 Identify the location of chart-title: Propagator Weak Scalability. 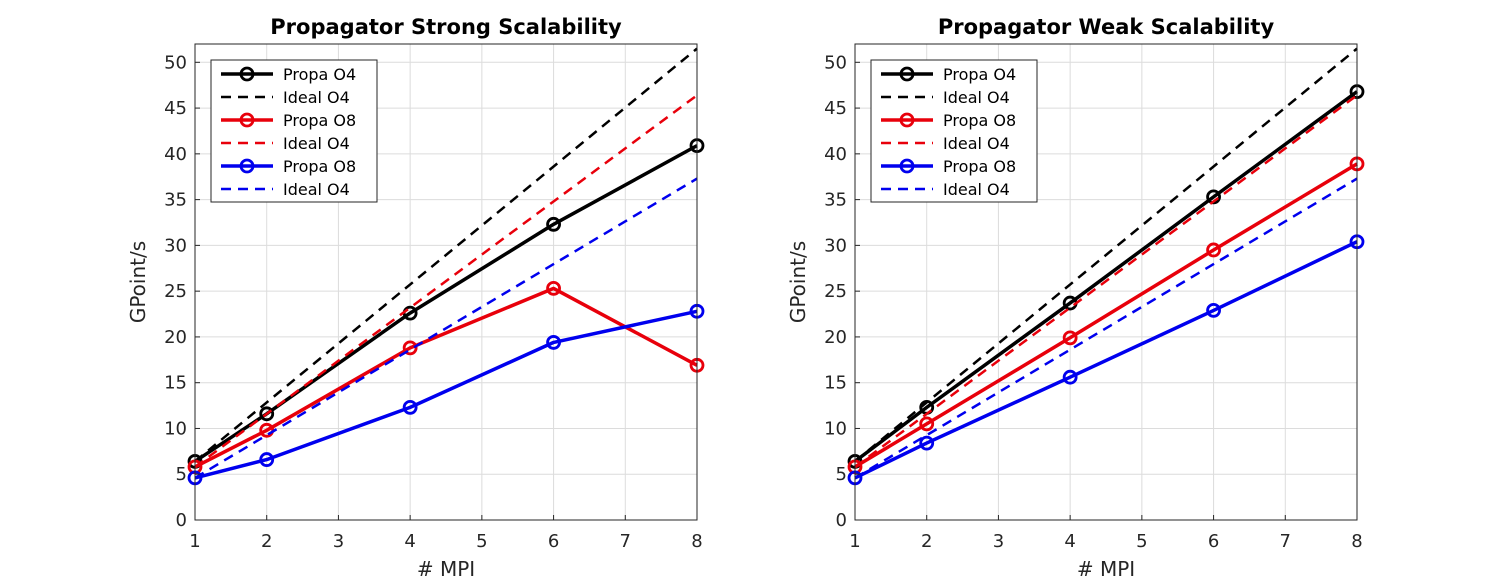
(1106, 27).